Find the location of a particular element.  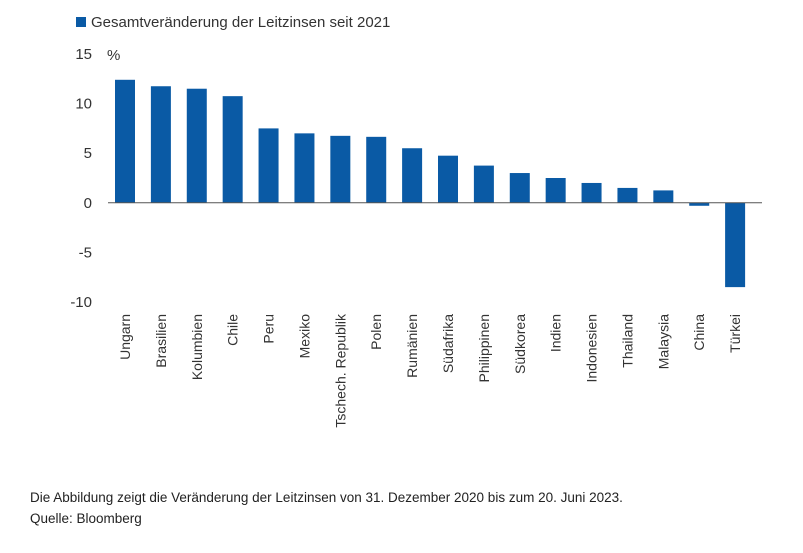

x-tick-label: Chile is located at coordinates (233, 330).